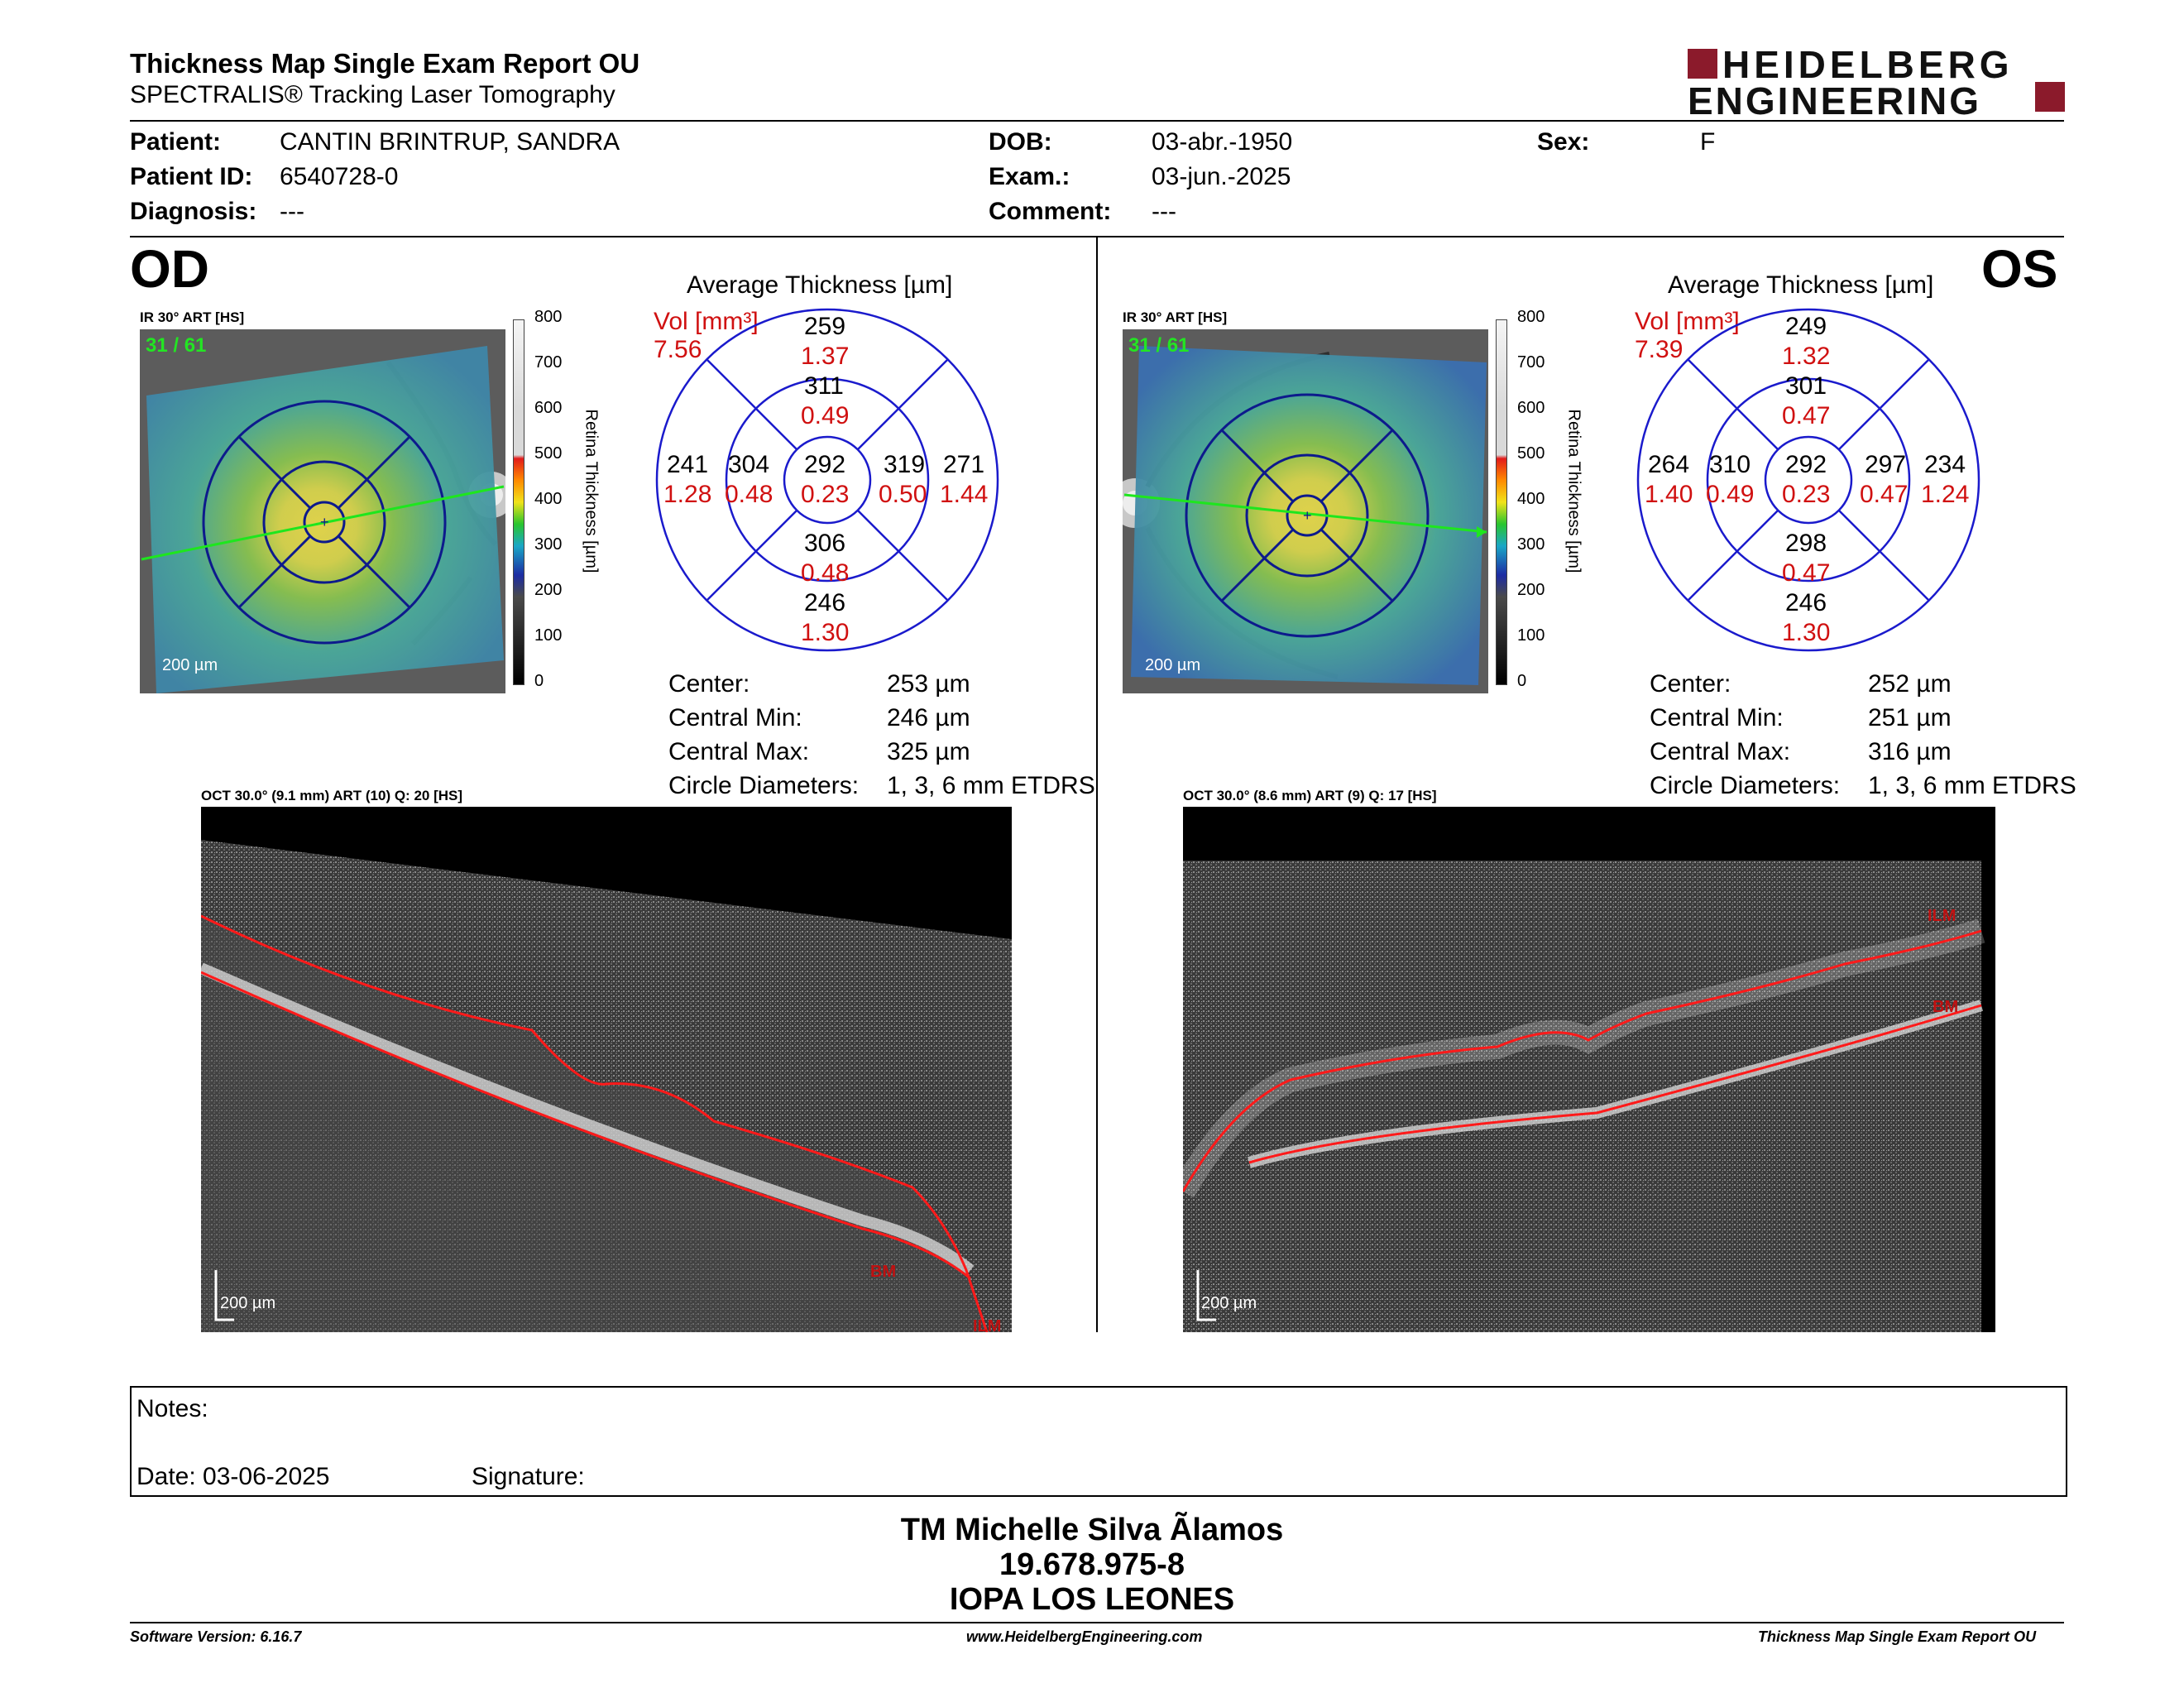 The height and width of the screenshot is (1688, 2184). What do you see at coordinates (764, 785) in the screenshot?
I see `circle-diam-label-od: Circle Diameters:` at bounding box center [764, 785].